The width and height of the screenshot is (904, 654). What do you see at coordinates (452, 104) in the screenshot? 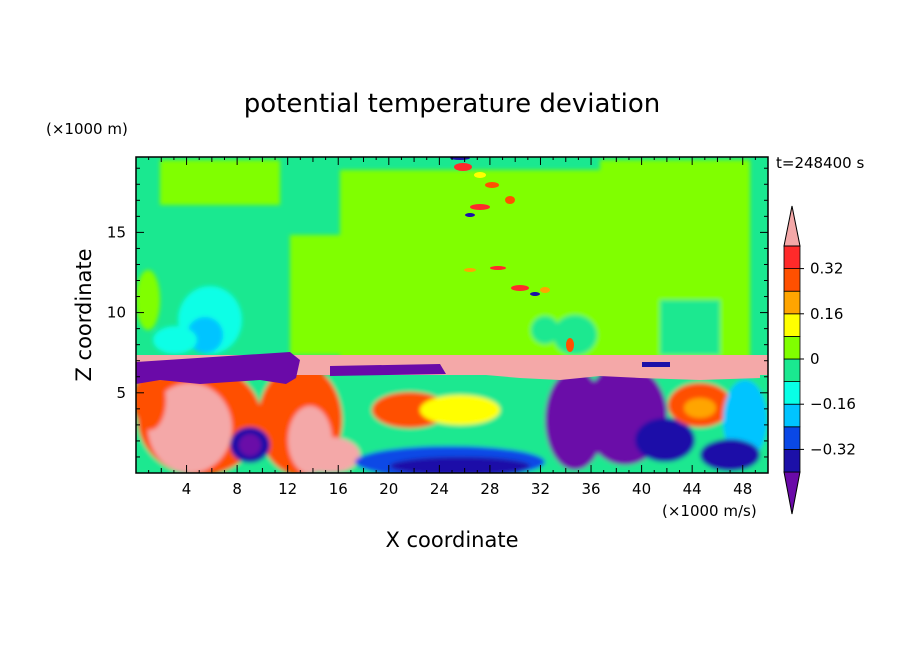
I see `chart-title: potential temperature deviation` at bounding box center [452, 104].